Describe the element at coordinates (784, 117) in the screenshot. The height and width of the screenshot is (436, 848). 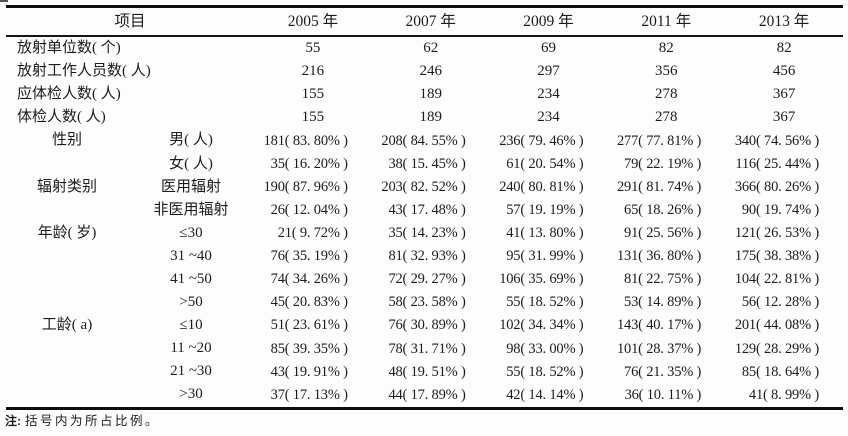
I see `value-cell: 367` at that location.